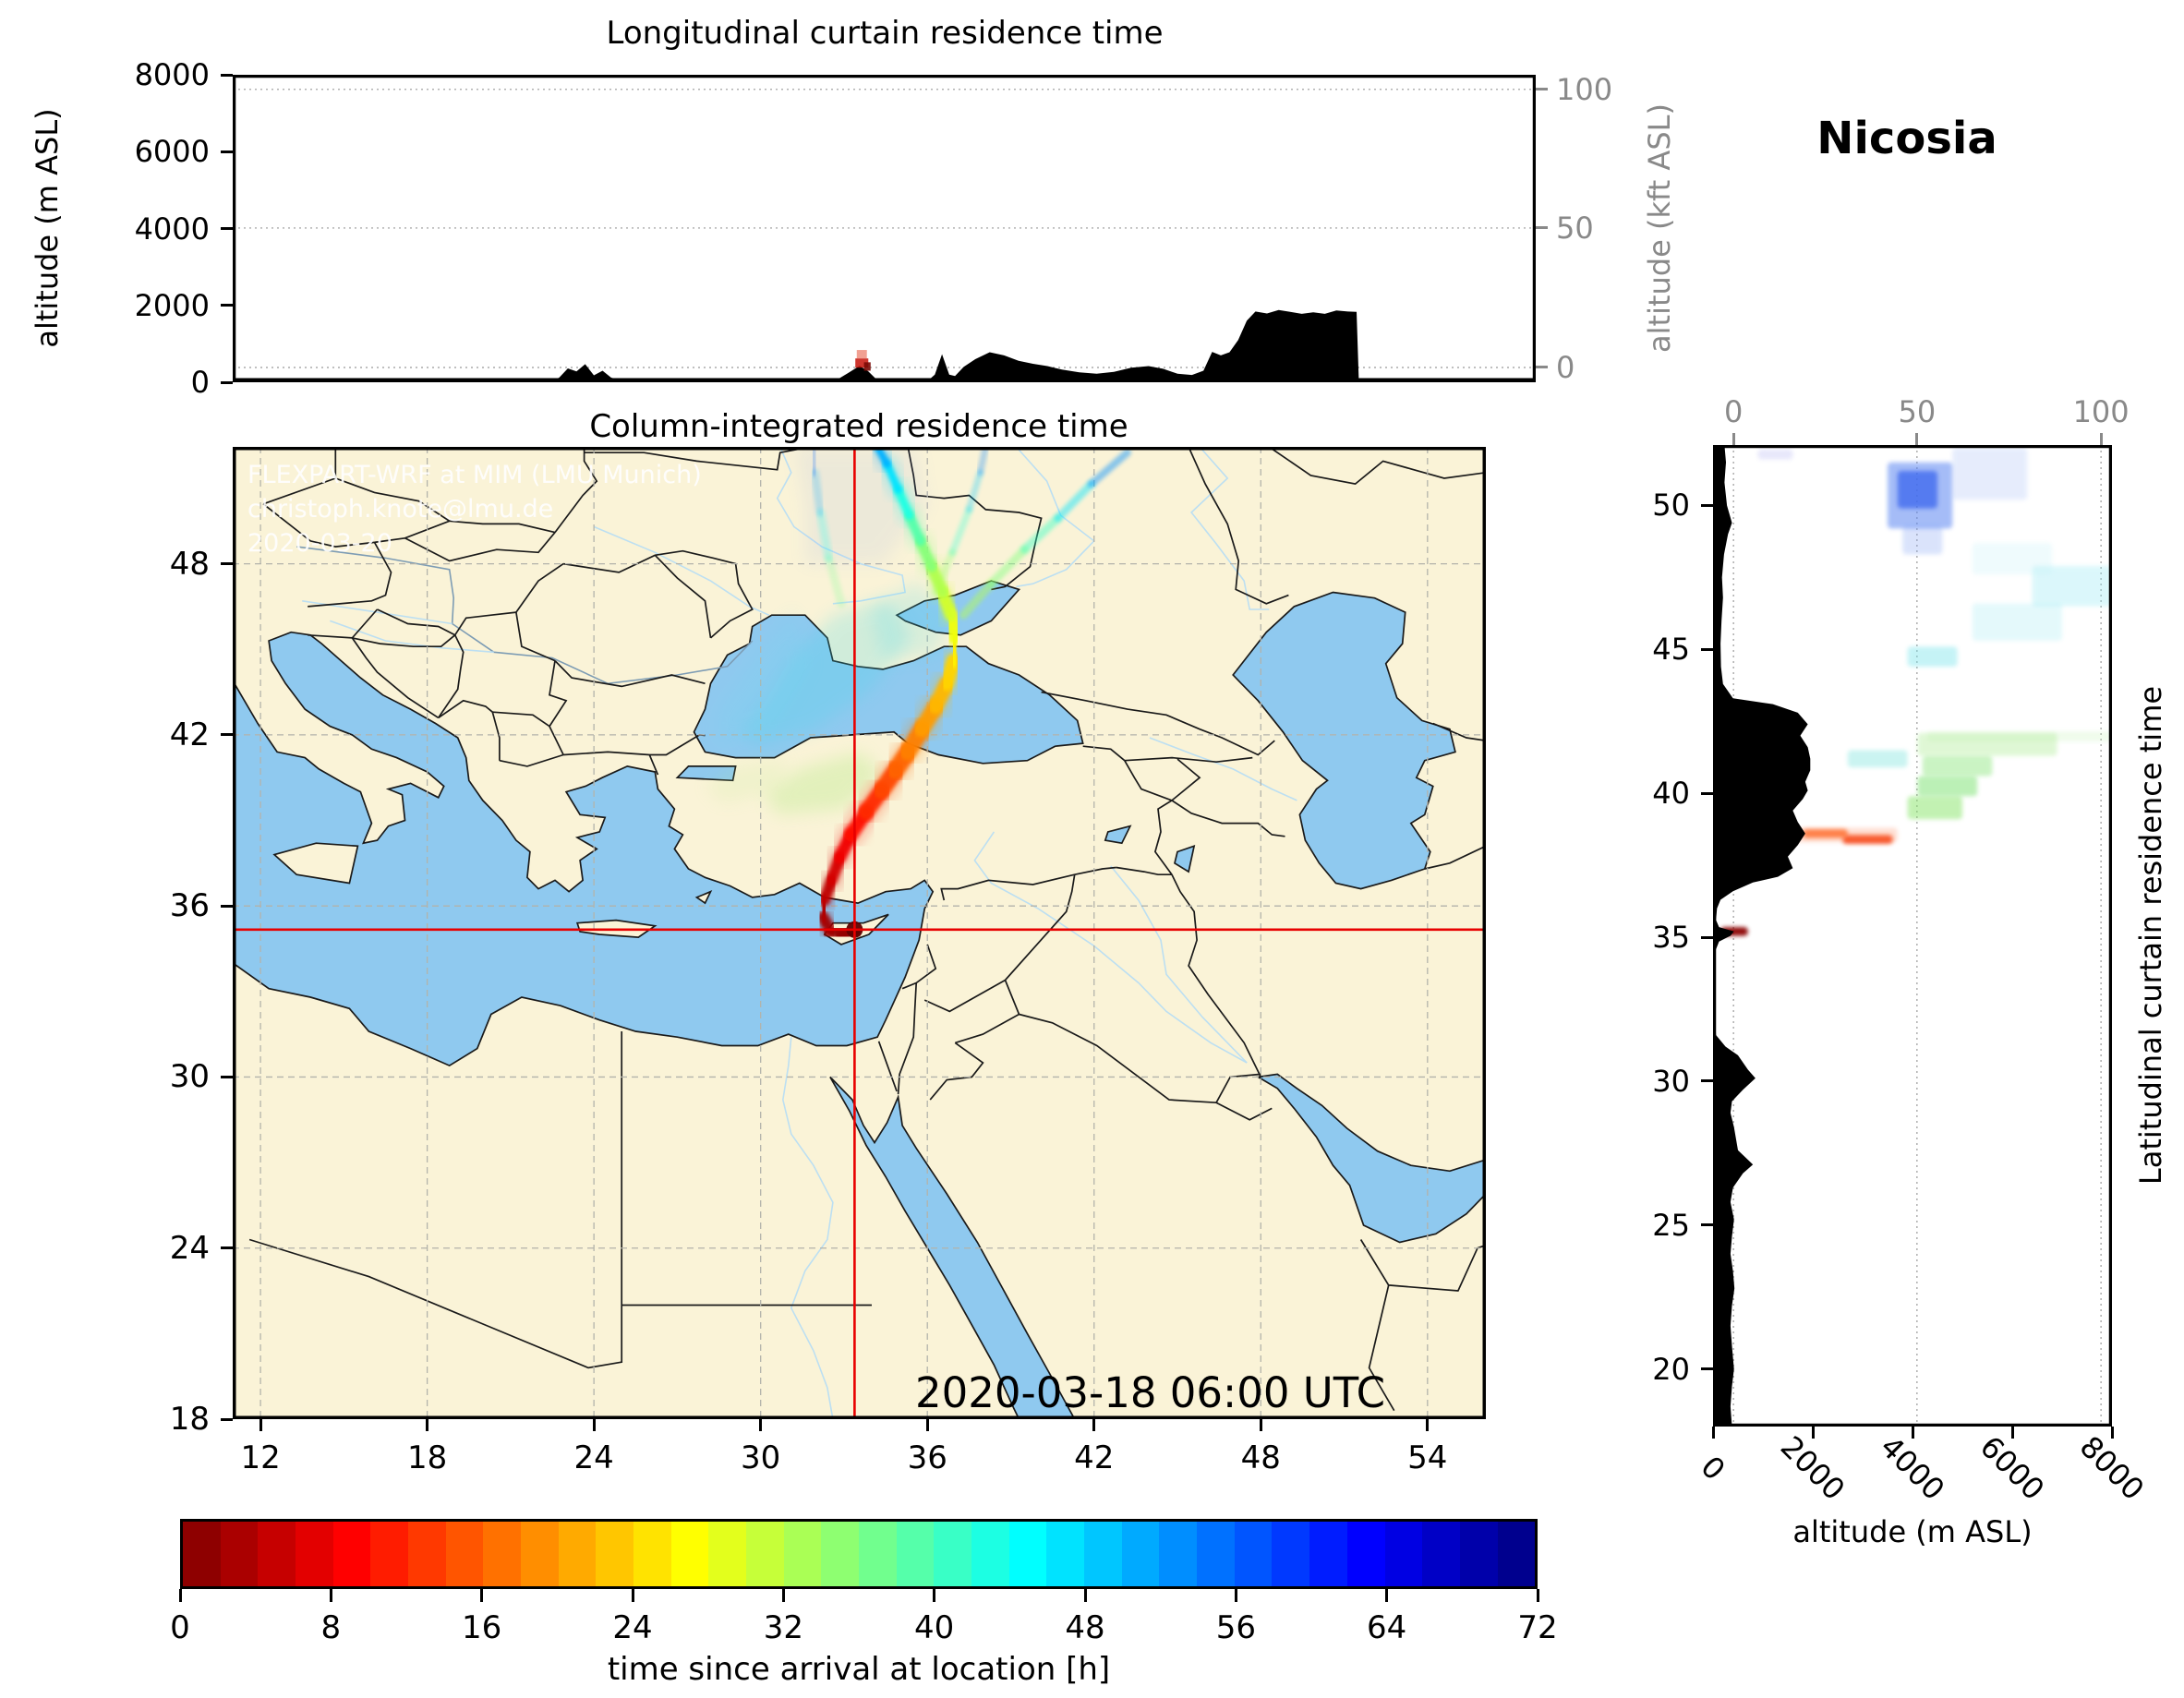 The height and width of the screenshot is (1698, 2184). I want to click on map-ytick-label: 30, so click(189, 1077).